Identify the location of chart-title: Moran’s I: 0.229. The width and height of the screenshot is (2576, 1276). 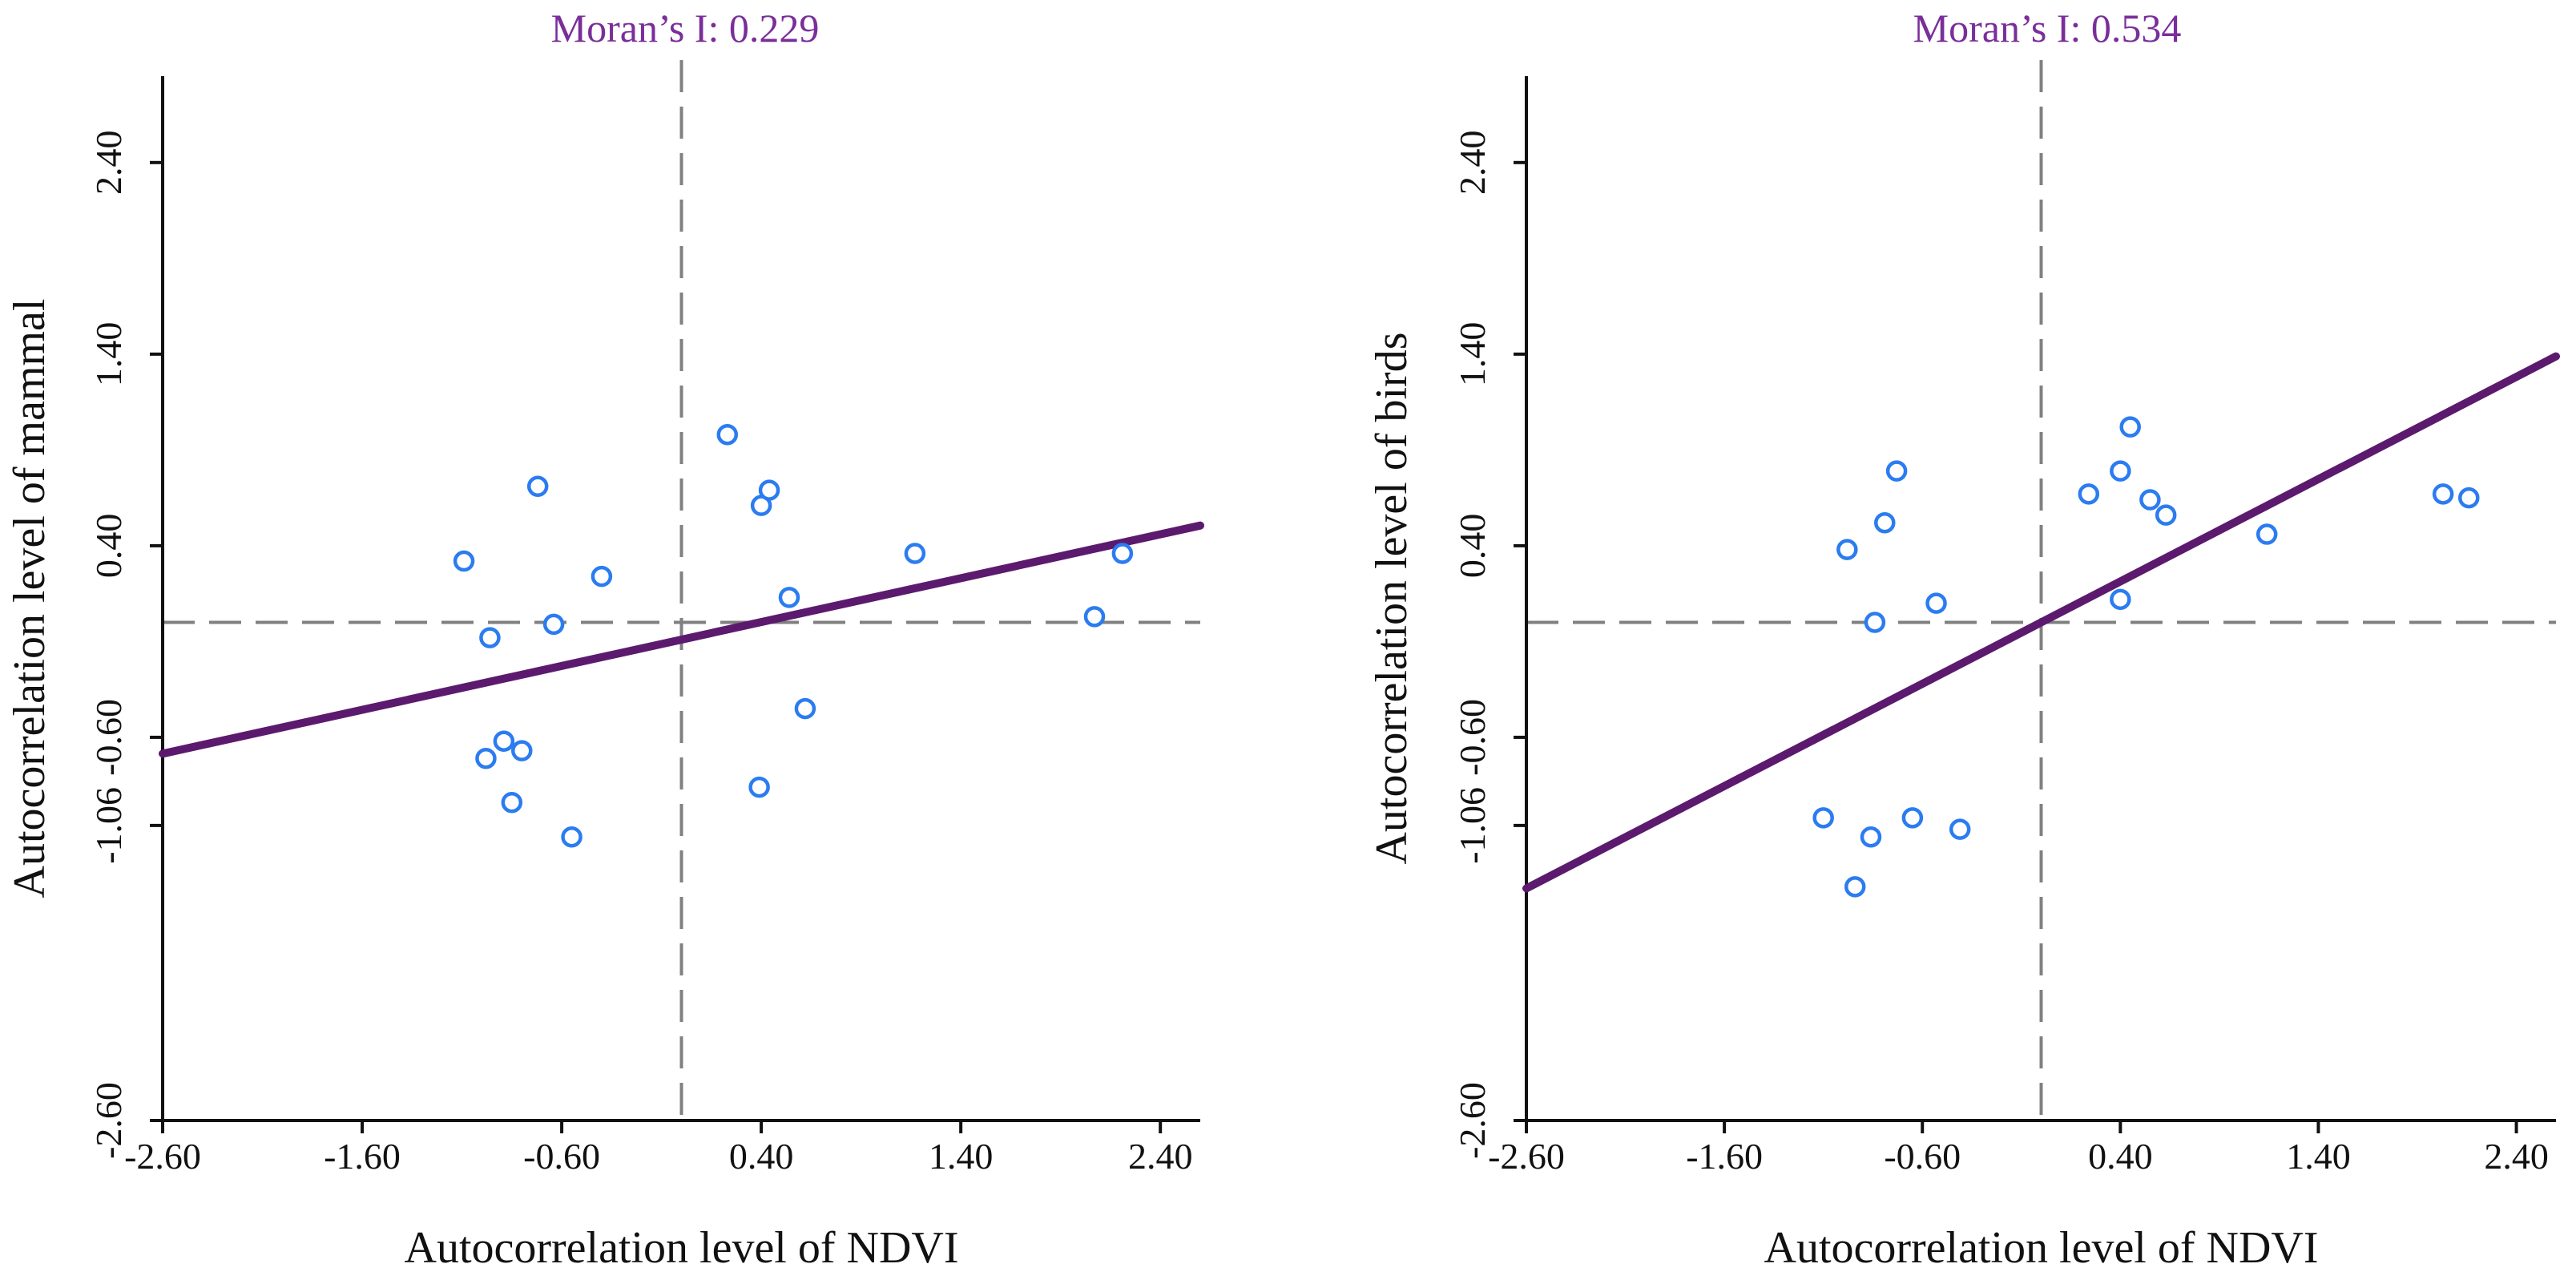
(685, 28).